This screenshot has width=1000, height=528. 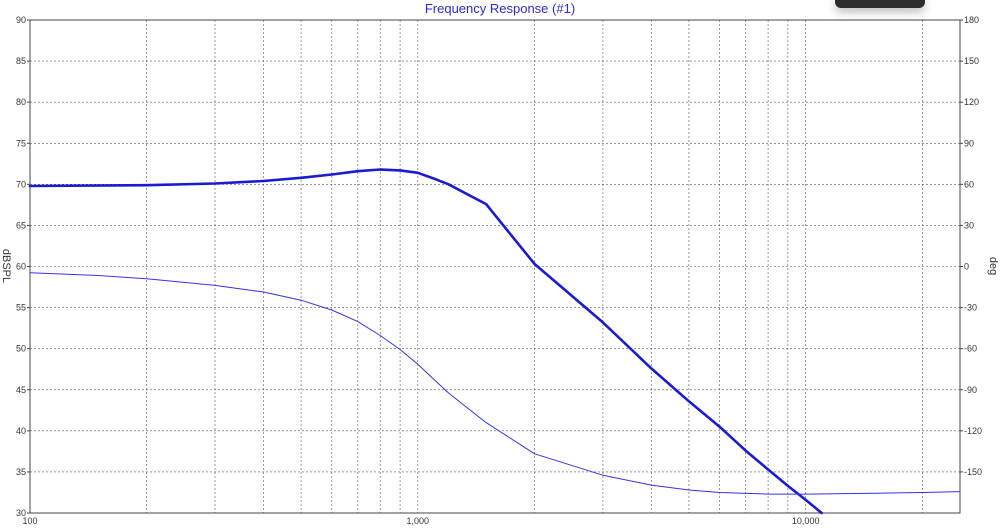 I want to click on y-right-tick-label: -60, so click(x=970, y=349).